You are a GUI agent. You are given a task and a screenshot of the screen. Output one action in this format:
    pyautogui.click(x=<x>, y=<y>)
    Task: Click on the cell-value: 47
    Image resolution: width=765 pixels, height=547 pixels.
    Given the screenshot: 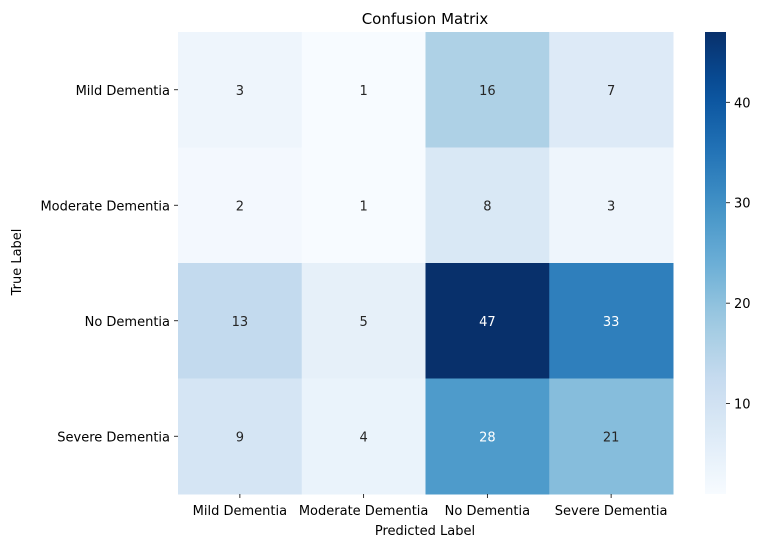 What is the action you would take?
    pyautogui.click(x=487, y=322)
    